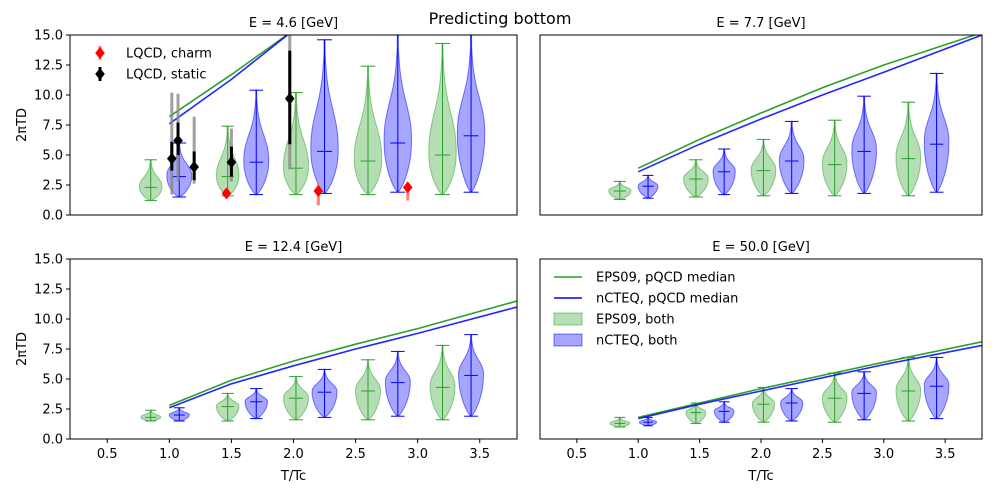  What do you see at coordinates (52, 126) in the screenshot?
I see `y-tick-label: 7.5` at bounding box center [52, 126].